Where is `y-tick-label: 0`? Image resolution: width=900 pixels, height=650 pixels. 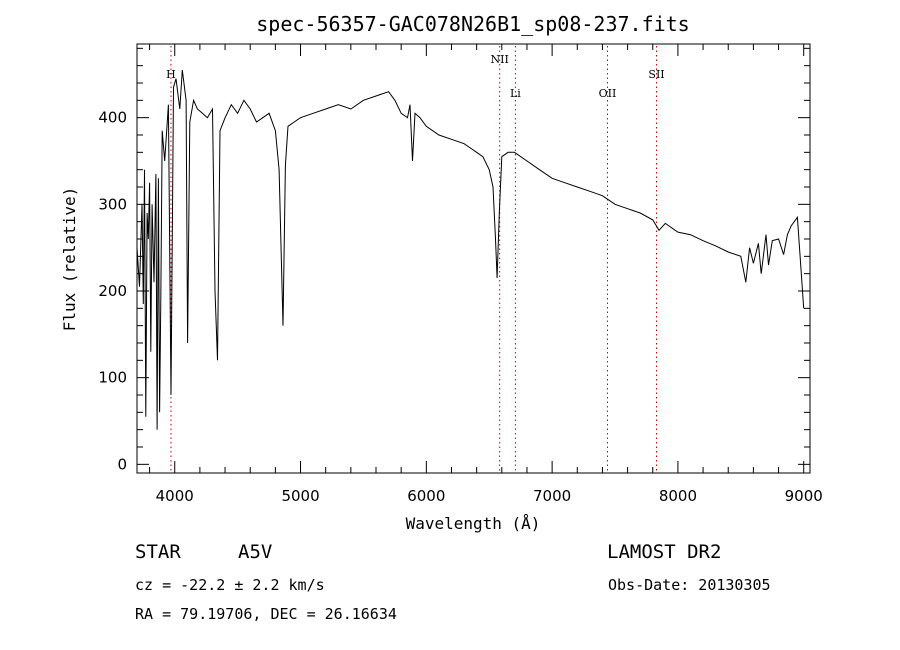 y-tick-label: 0 is located at coordinates (122, 464).